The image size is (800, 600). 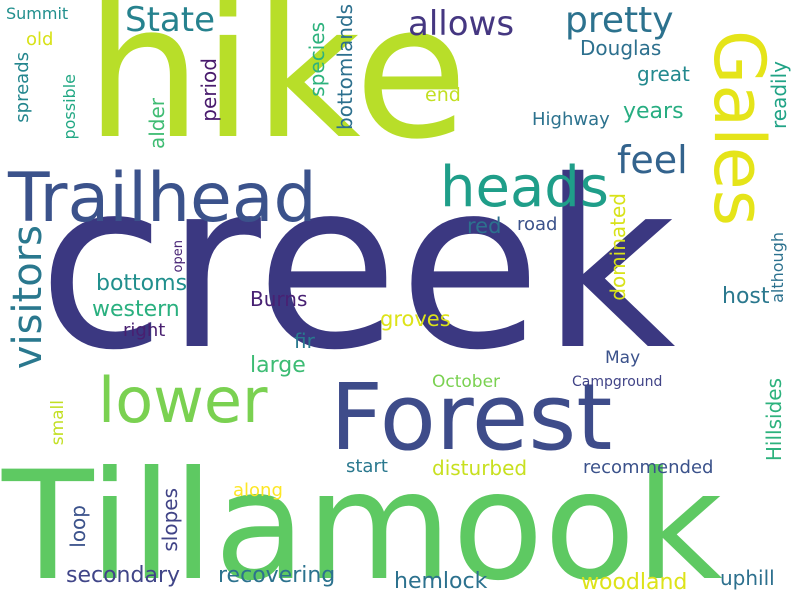 What do you see at coordinates (779, 95) in the screenshot?
I see `word-readily: readily` at bounding box center [779, 95].